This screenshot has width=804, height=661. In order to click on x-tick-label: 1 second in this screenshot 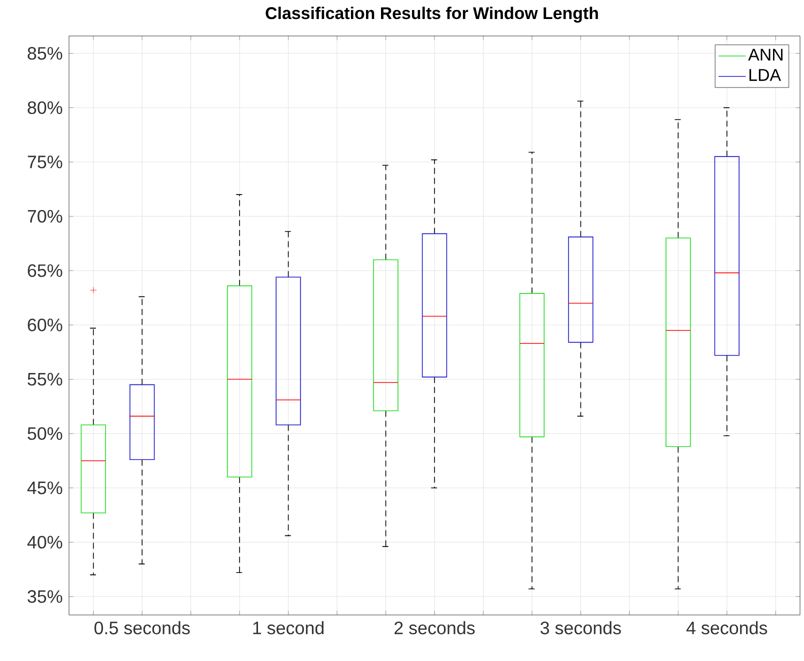, I will do `click(288, 627)`.